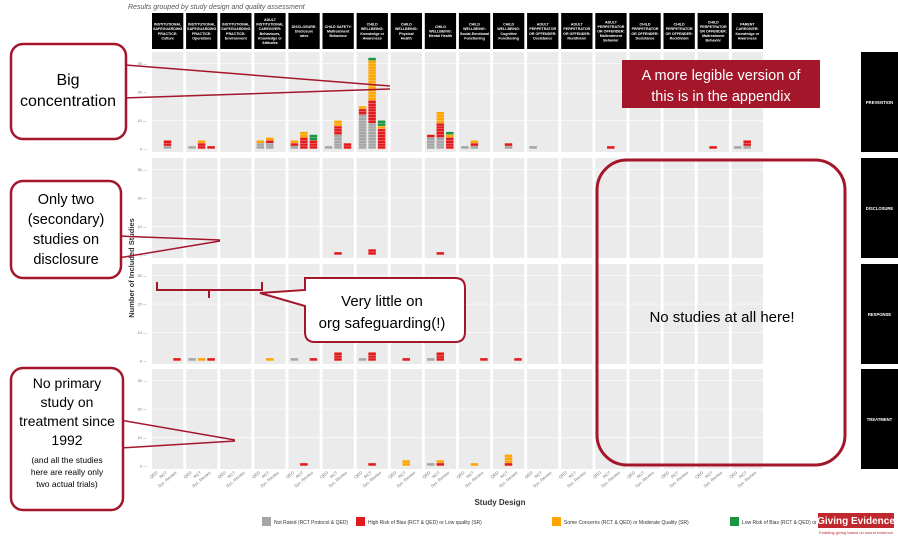  Describe the element at coordinates (131, 268) in the screenshot. I see `y-axis-label: Number of Included Studies` at that location.